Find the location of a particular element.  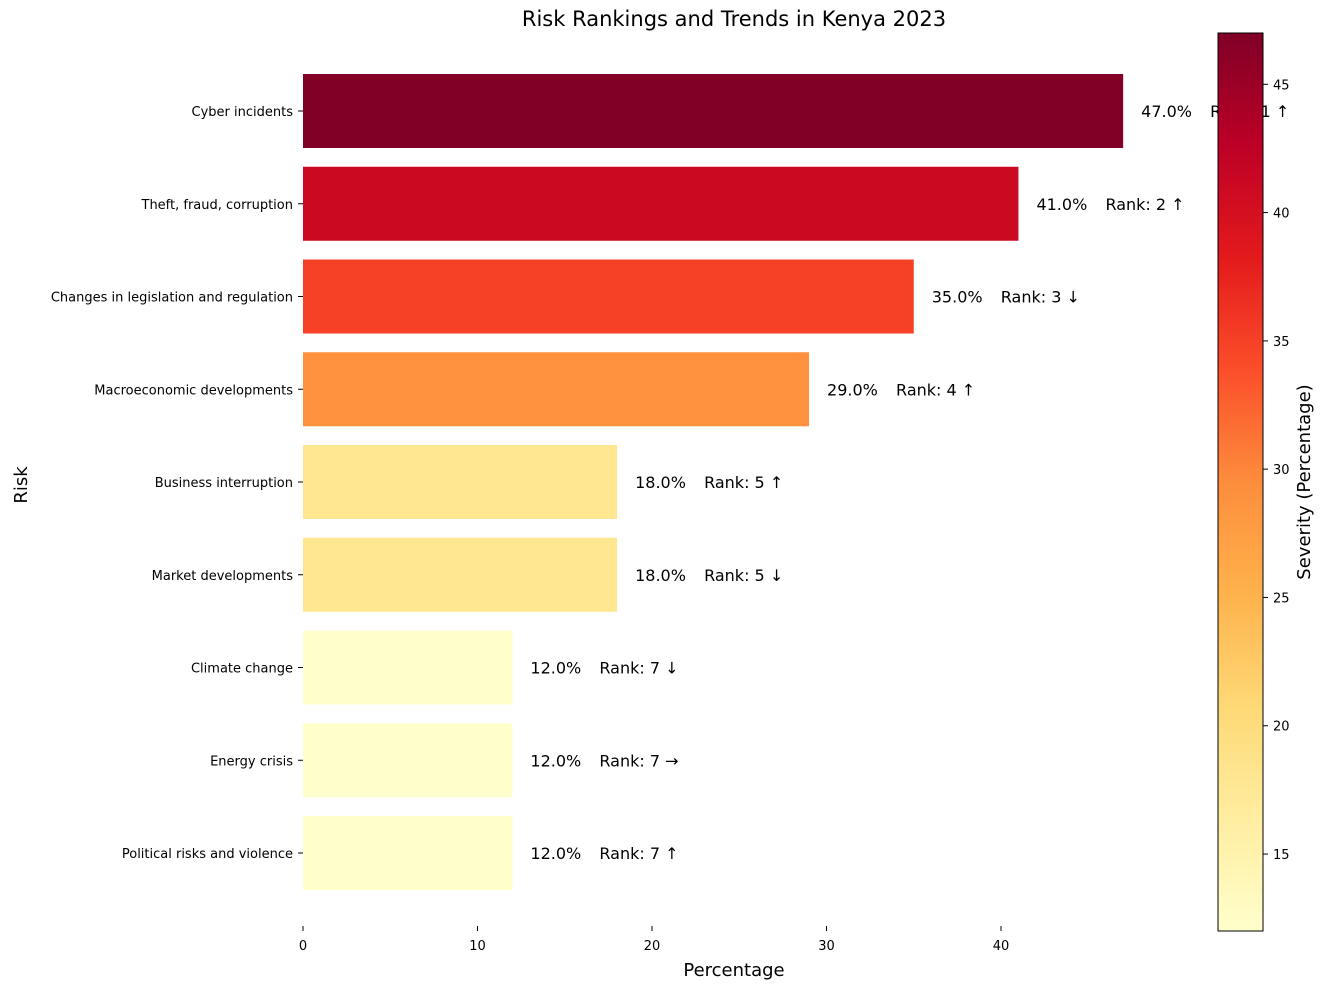

colorbar-tick-label: 30 is located at coordinates (1281, 470).